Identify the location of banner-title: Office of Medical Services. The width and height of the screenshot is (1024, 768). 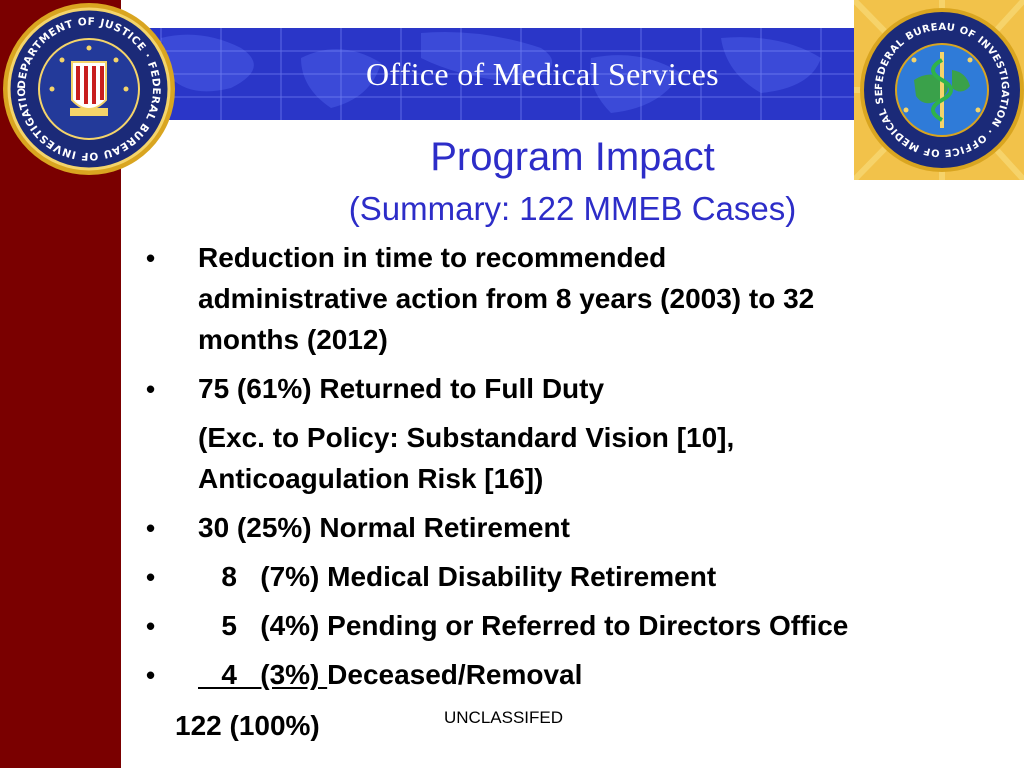
(542, 74).